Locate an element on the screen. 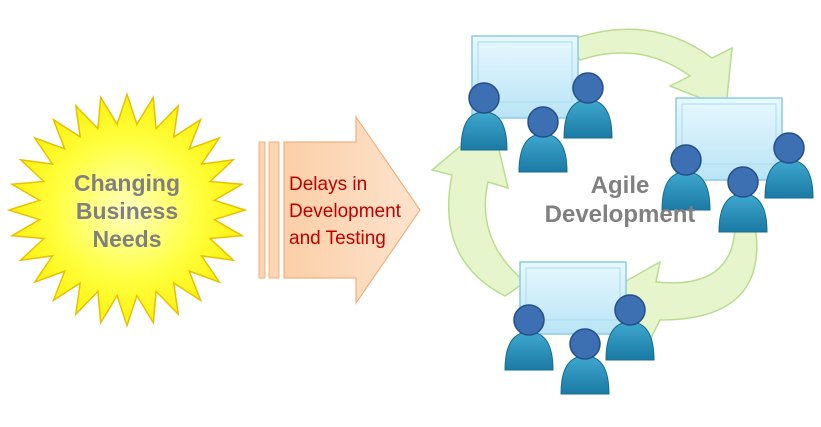 The width and height of the screenshot is (821, 427). burst-text-line-1: Changing is located at coordinates (127, 183).